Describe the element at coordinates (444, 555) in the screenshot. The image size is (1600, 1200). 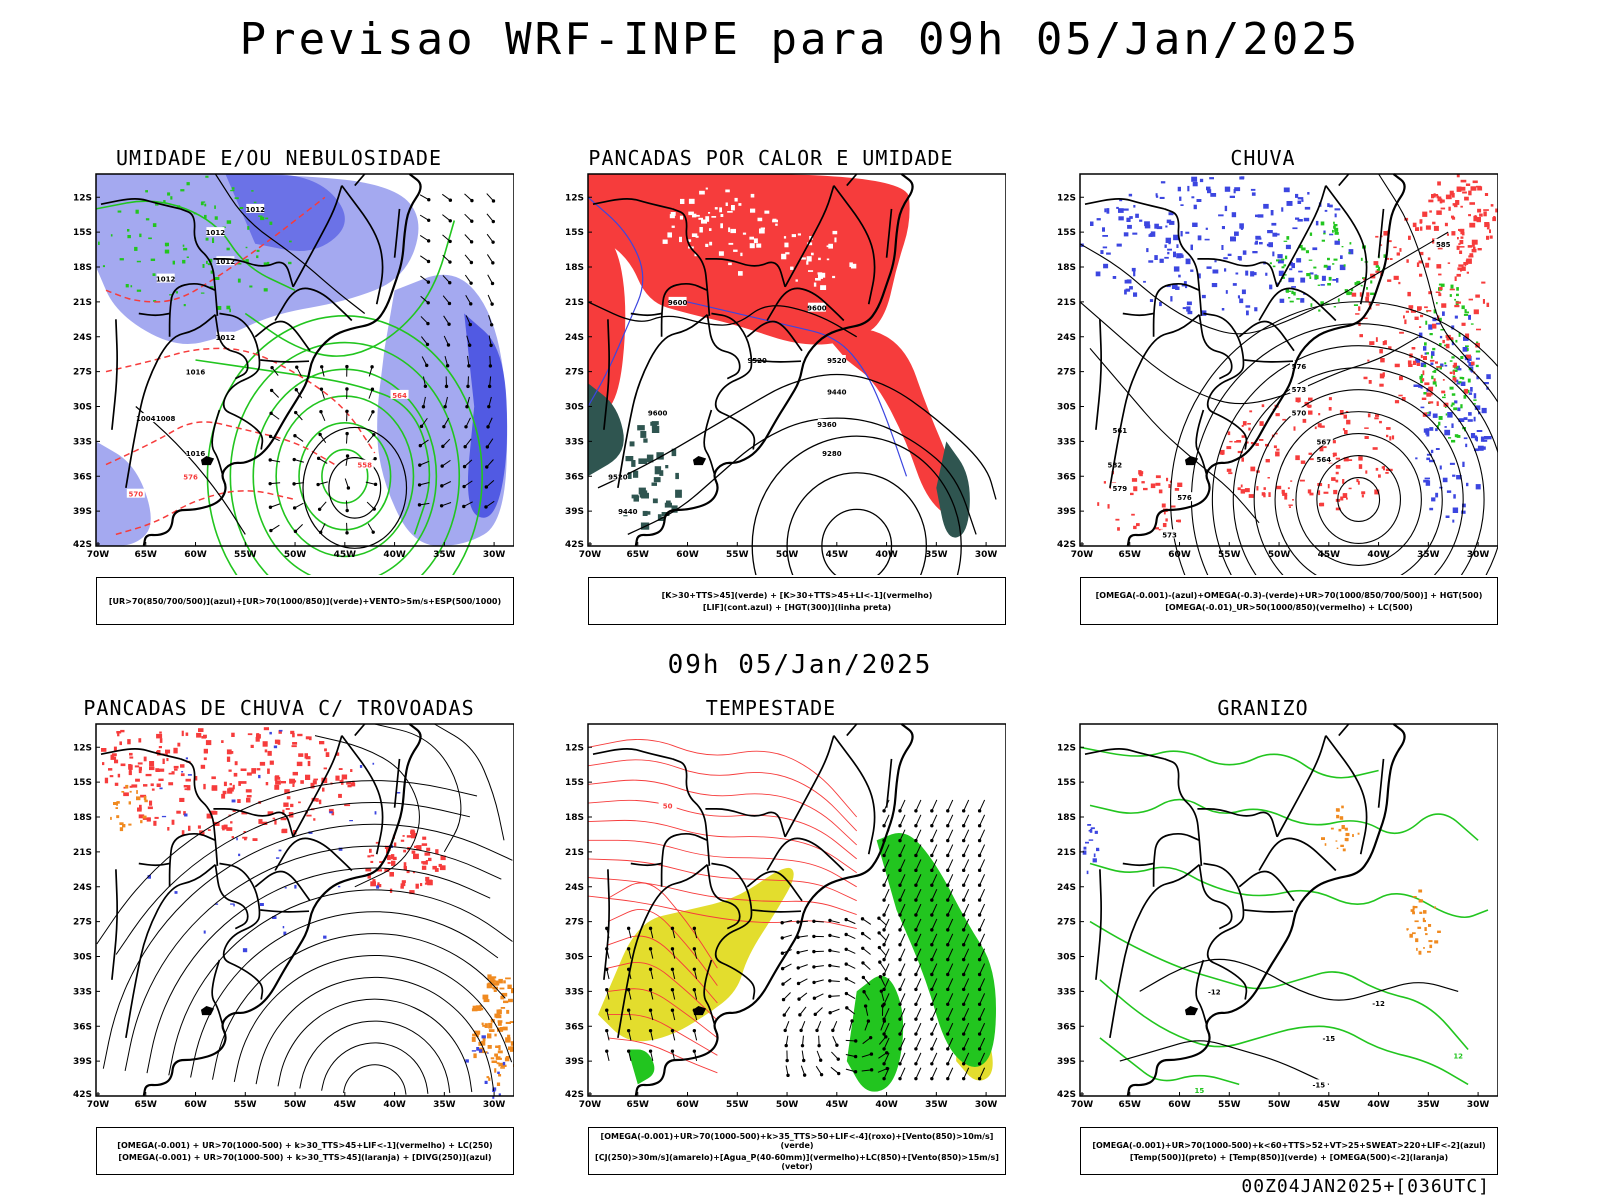
I see `lon-tick-label: 35W` at that location.